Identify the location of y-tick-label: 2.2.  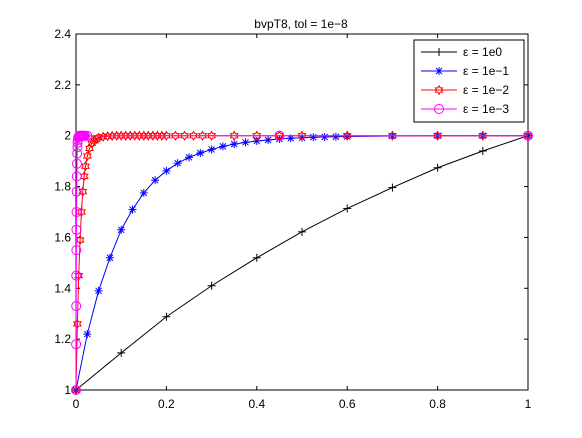
(62, 85).